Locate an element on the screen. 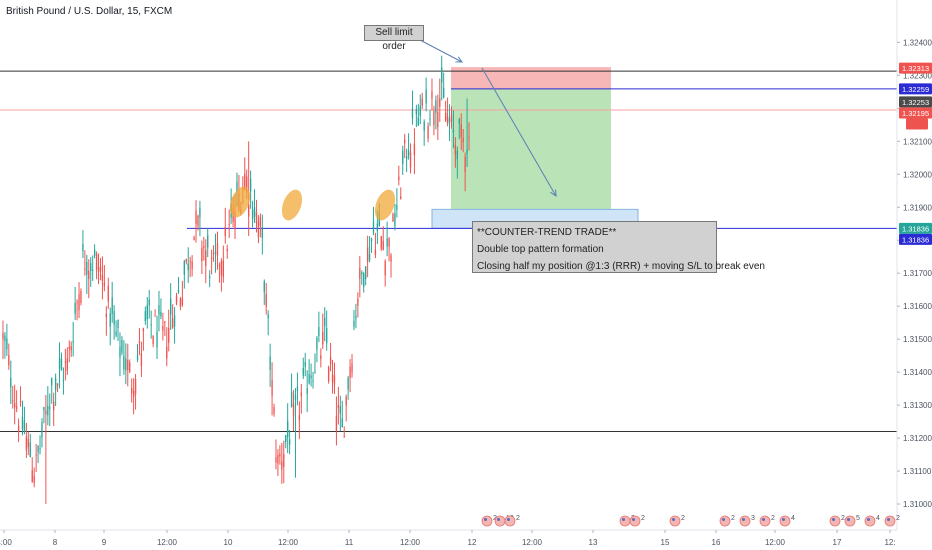 This screenshot has width=932, height=550. highlight-ellipse is located at coordinates (385, 205).